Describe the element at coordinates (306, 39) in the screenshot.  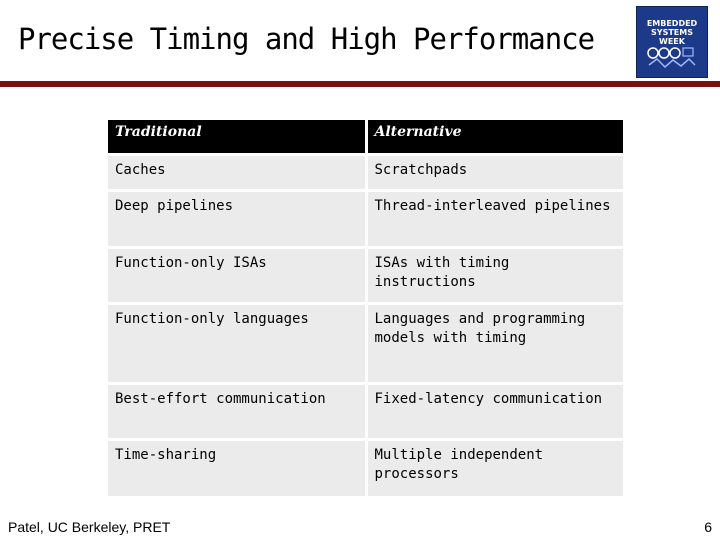
I see `page-title: Precise Timing and High Performance` at that location.